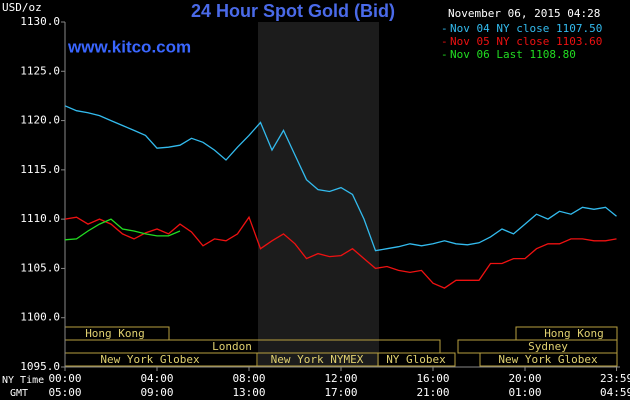  Describe the element at coordinates (40, 120) in the screenshot. I see `y-tick-label: 1120.0` at that location.